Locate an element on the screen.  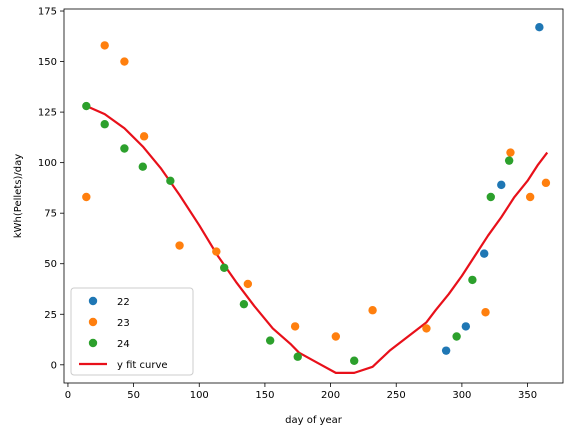
legend-label: 23 is located at coordinates (123, 323).